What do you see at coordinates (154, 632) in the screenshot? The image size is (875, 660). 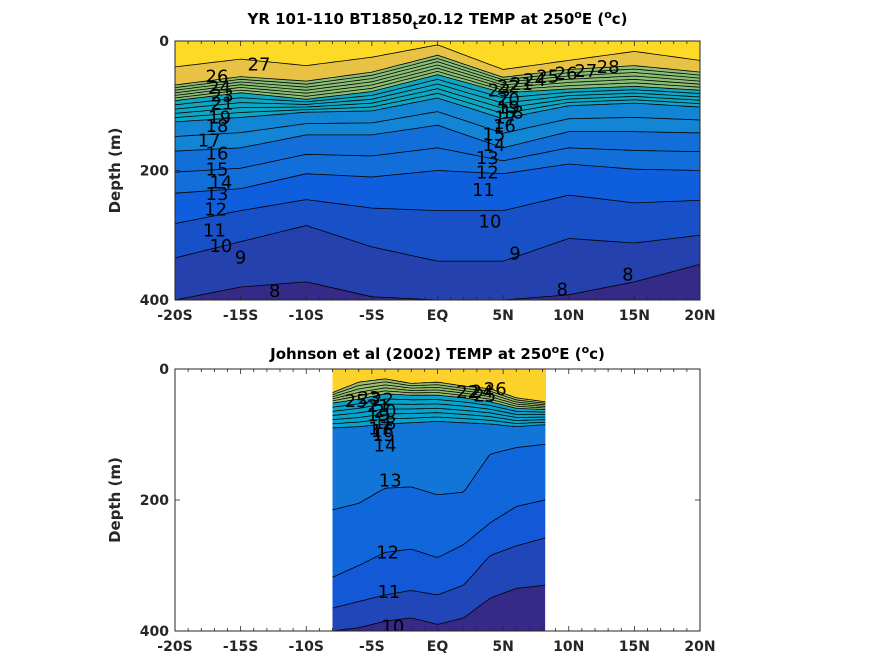 I see `y-tick-label: 400` at bounding box center [154, 632].